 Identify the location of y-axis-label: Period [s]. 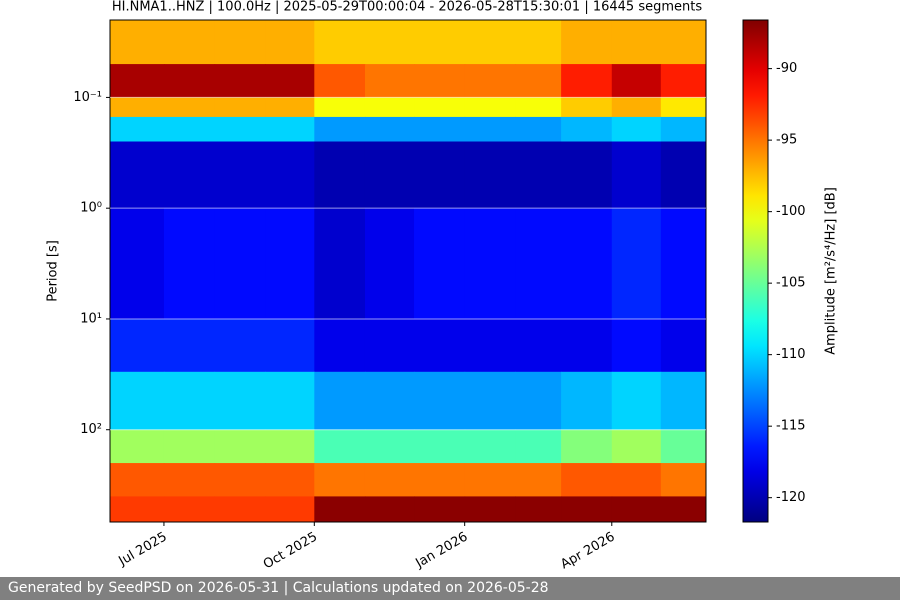
(53, 271).